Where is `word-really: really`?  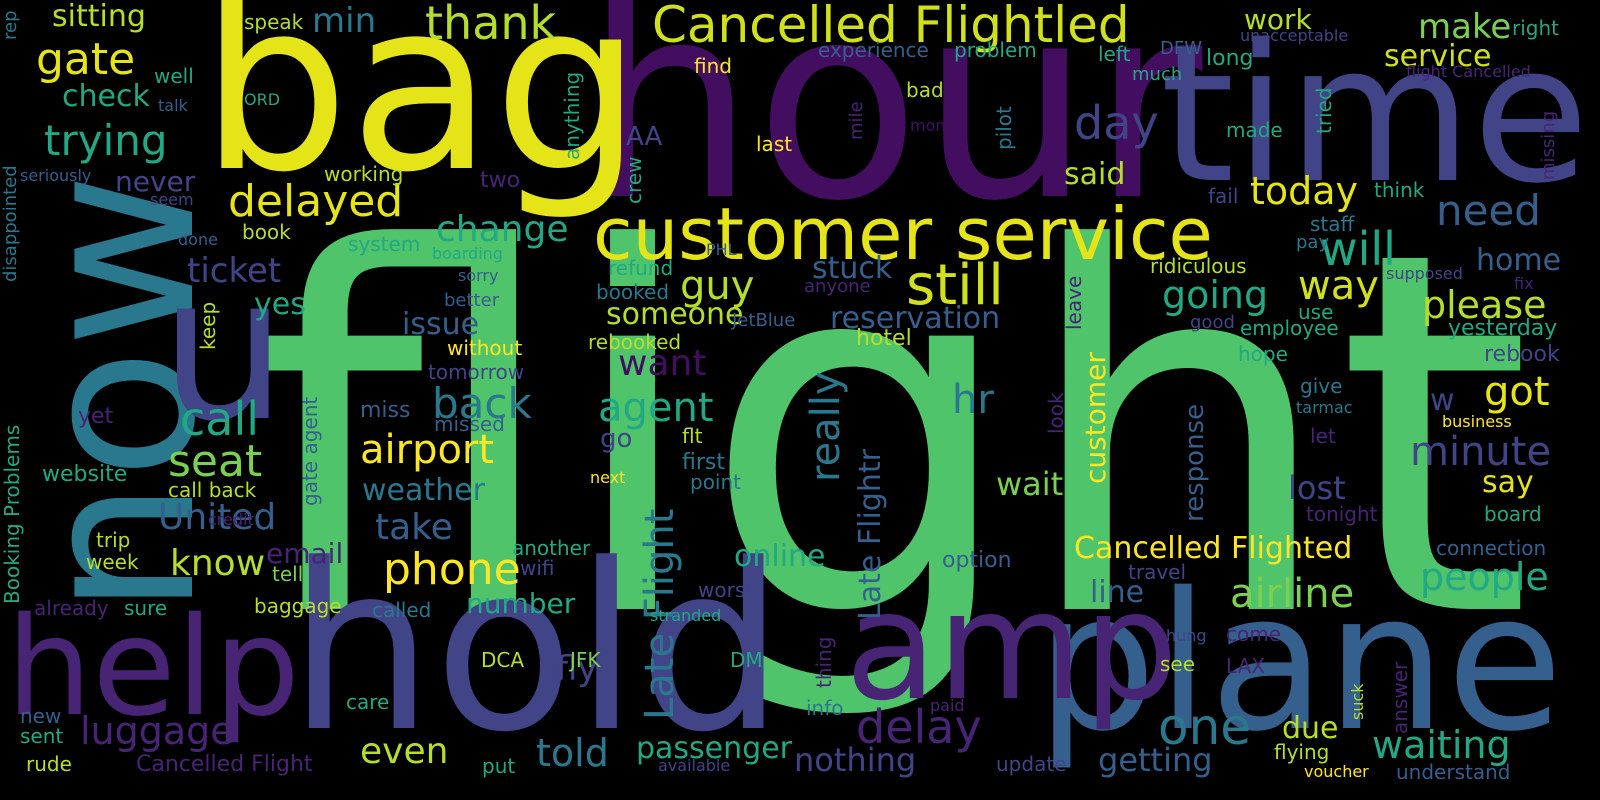
word-really: really is located at coordinates (826, 426).